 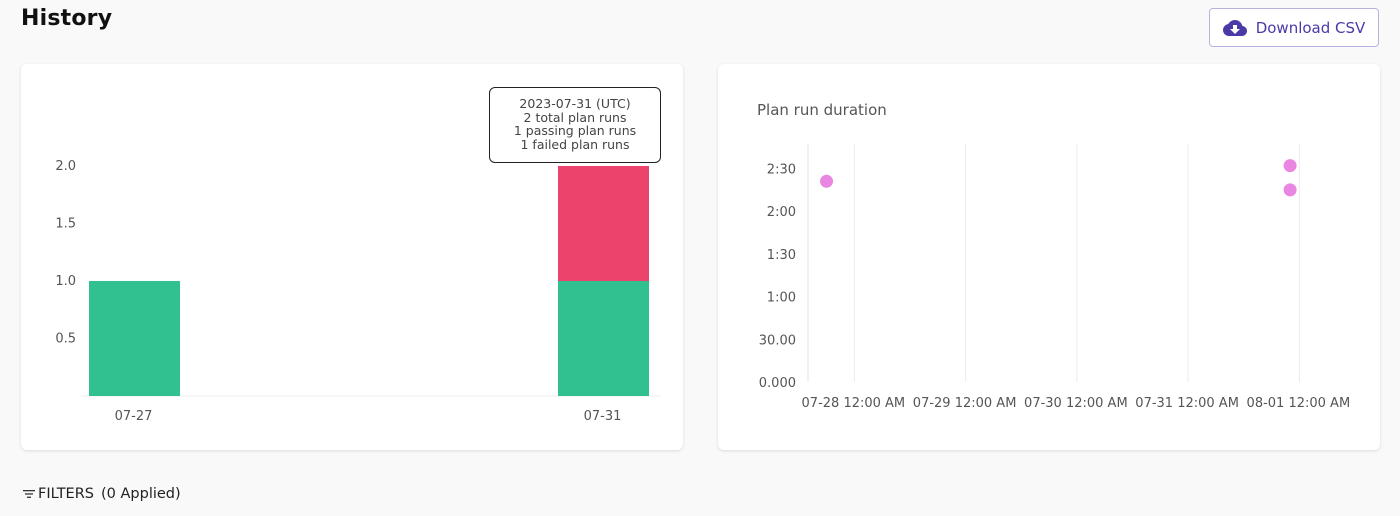 What do you see at coordinates (781, 298) in the screenshot?
I see `y-tick-label: 1:00` at bounding box center [781, 298].